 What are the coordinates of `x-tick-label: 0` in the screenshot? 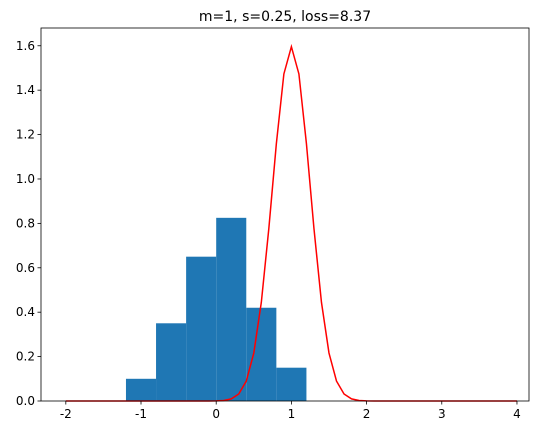 It's located at (216, 414).